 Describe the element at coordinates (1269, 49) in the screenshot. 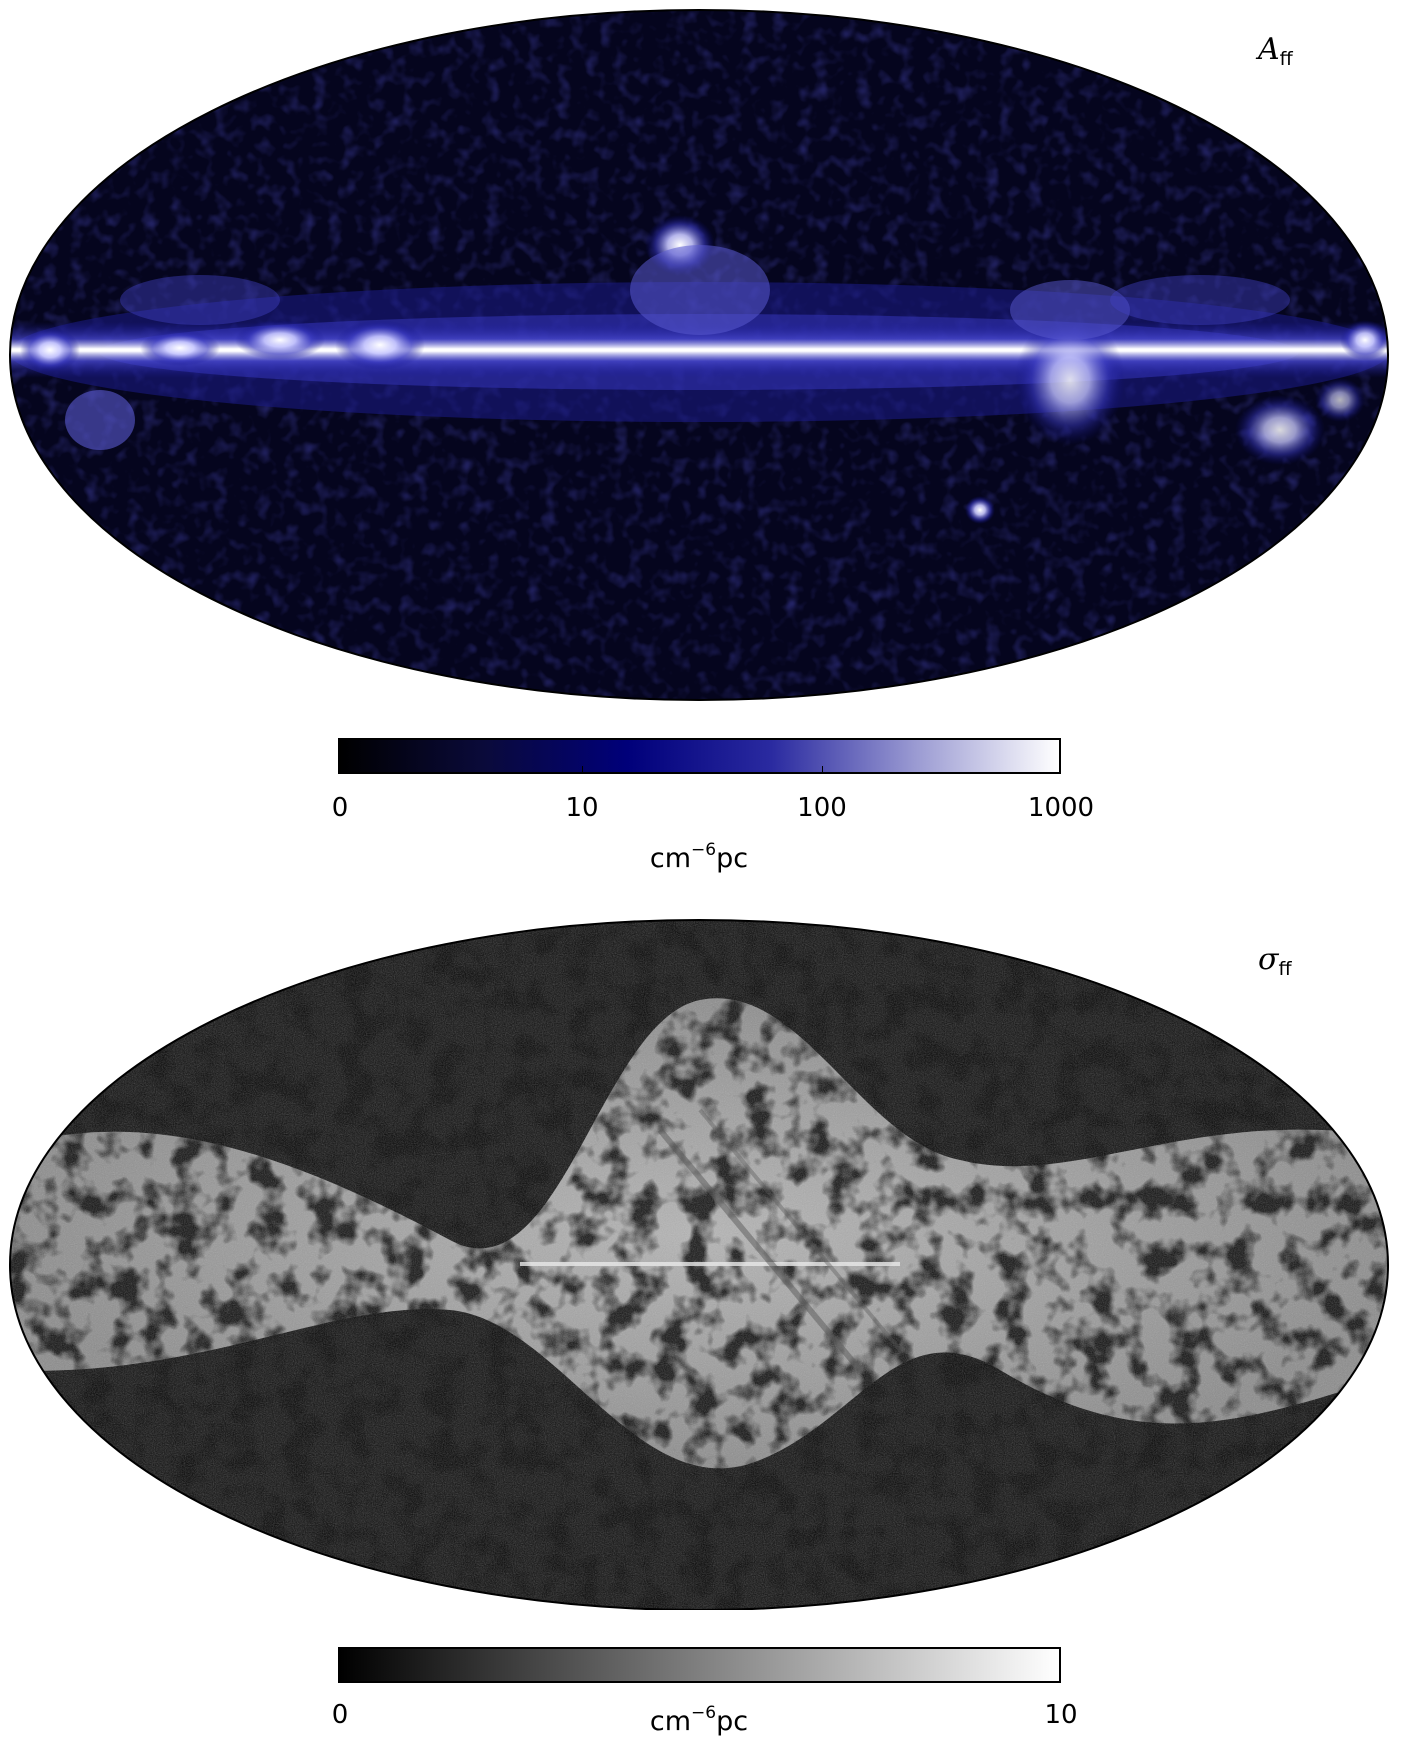

I see `label-symbol: A` at that location.